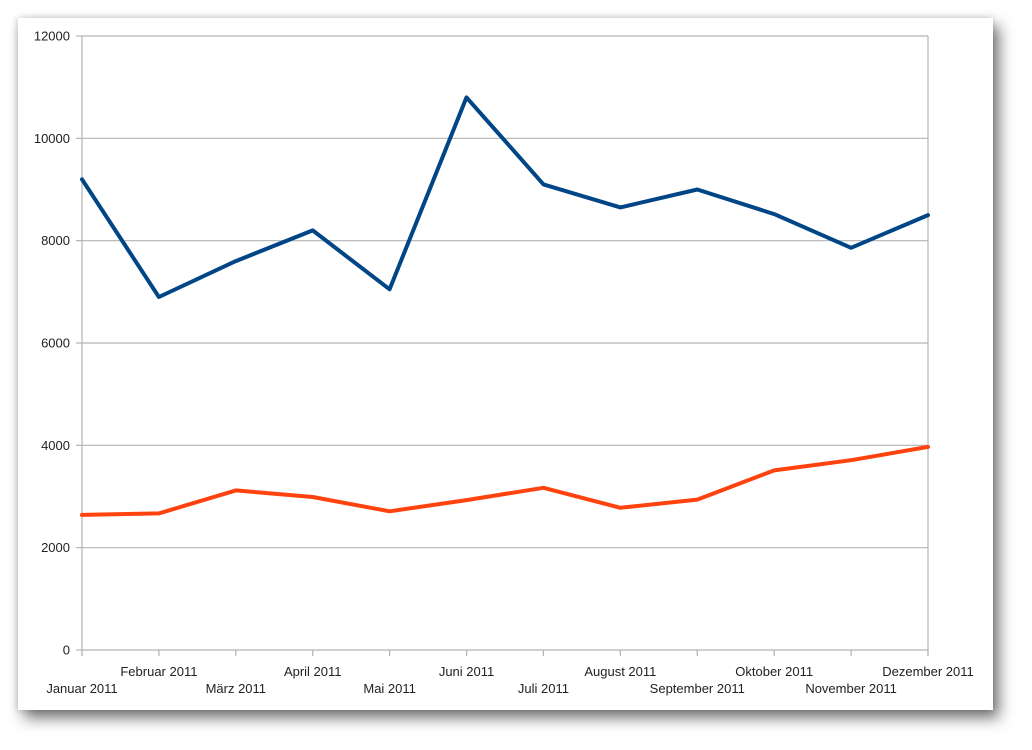 The height and width of the screenshot is (750, 1032). Describe the element at coordinates (620, 671) in the screenshot. I see `x-tick-label: August 2011` at that location.